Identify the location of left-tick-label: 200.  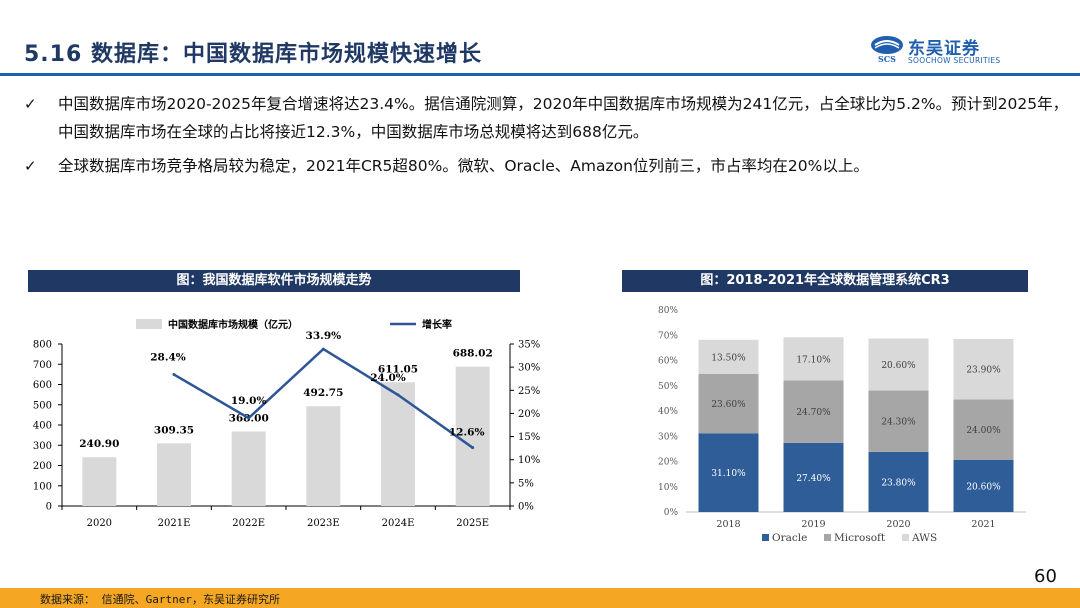
(42, 466).